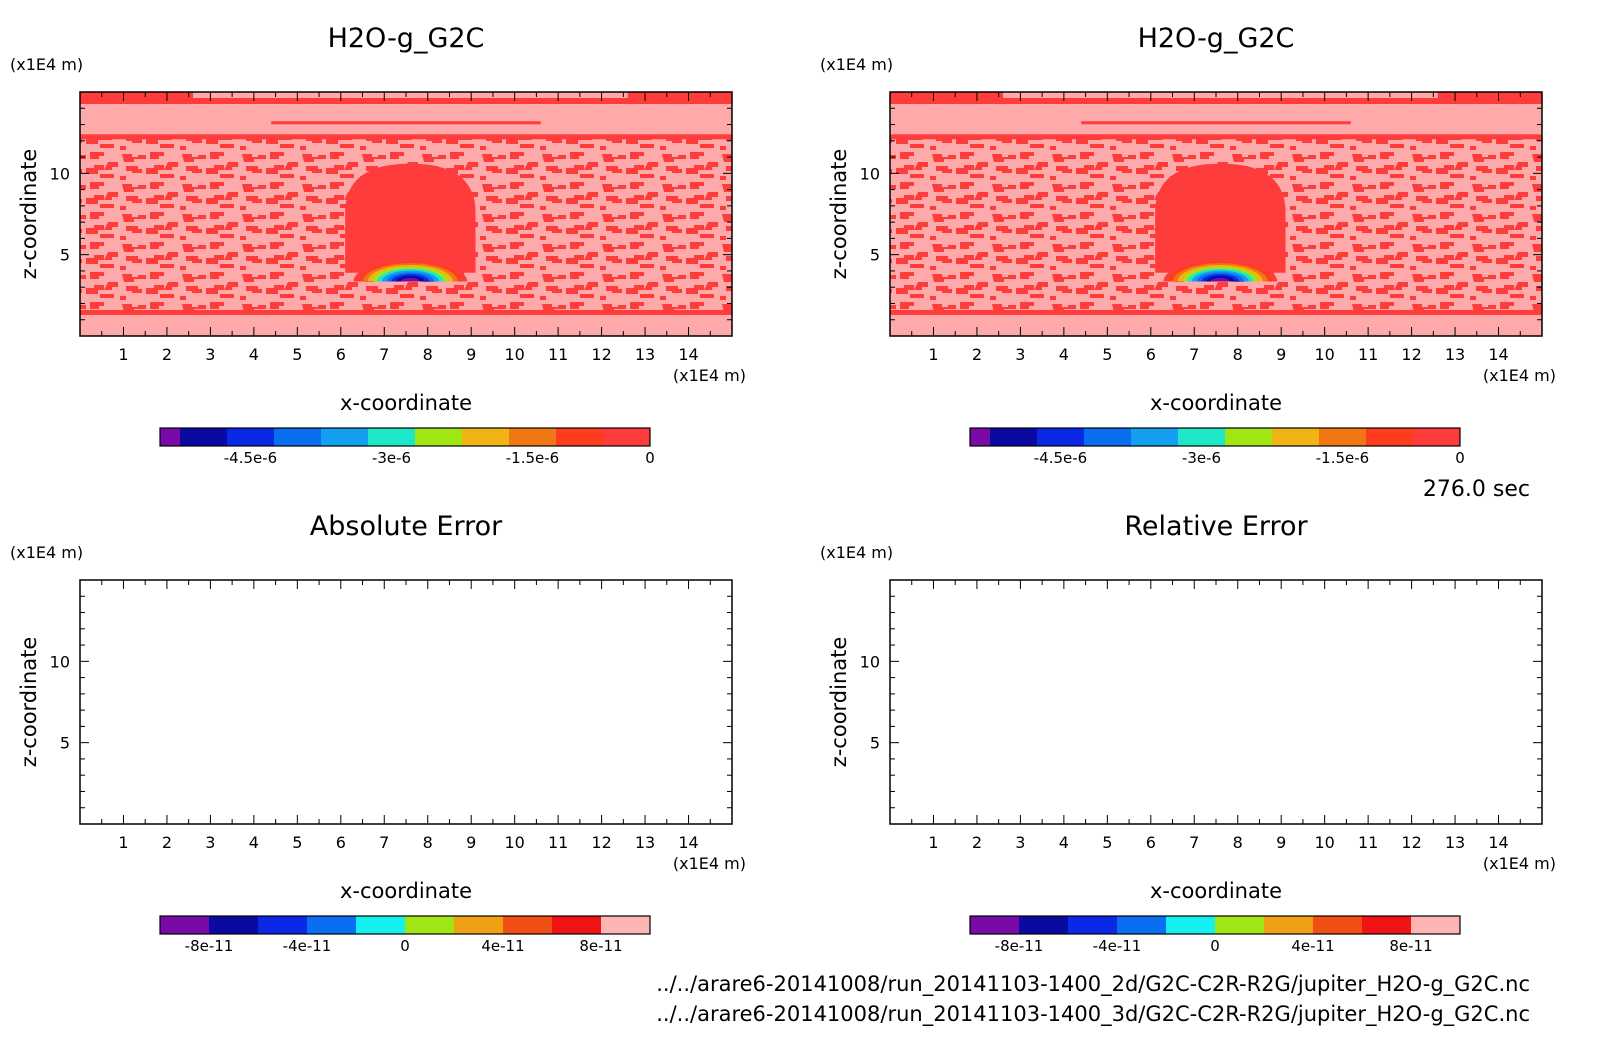 Image resolution: width=1604 pixels, height=1054 pixels. I want to click on x-tick-label: 9, so click(471, 842).